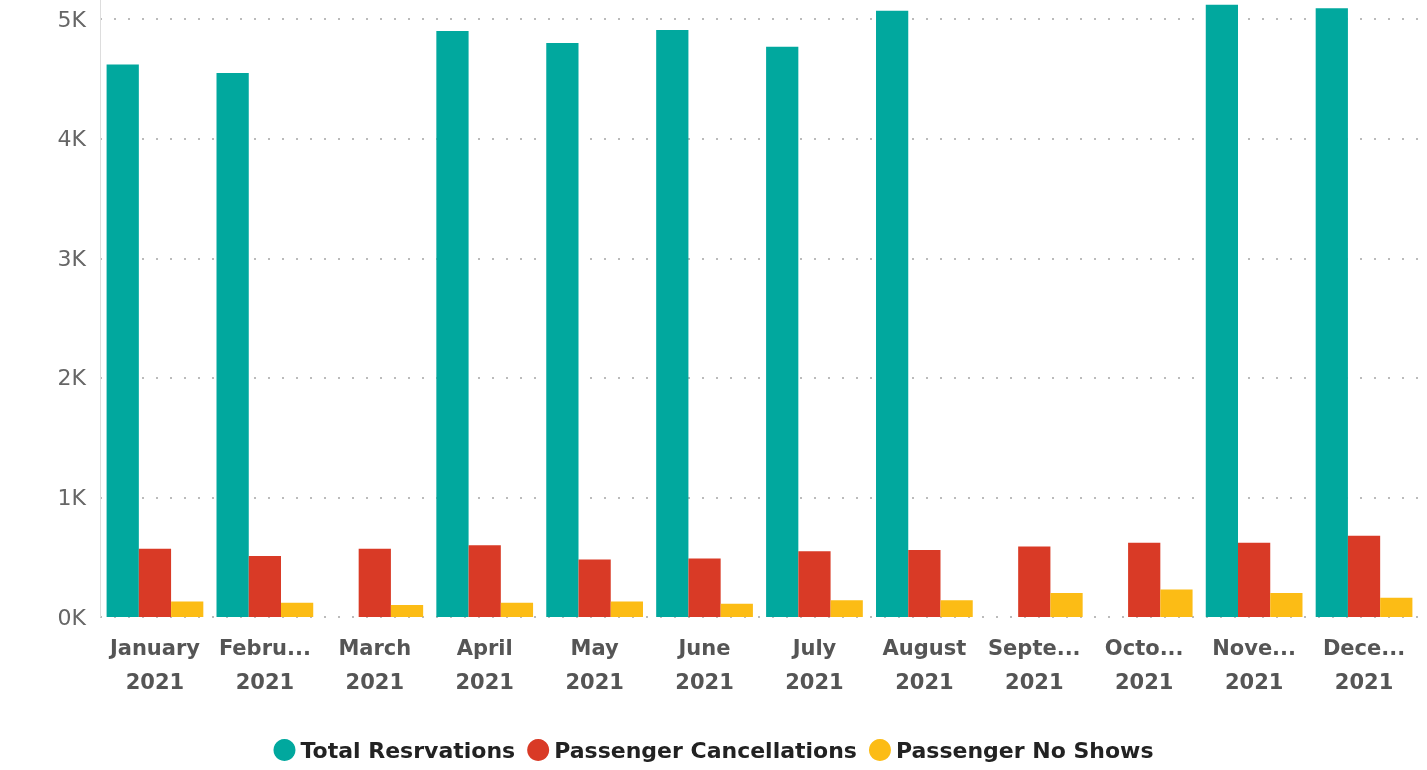  What do you see at coordinates (1144, 665) in the screenshot?
I see `x-tick-label: Octo... 2021` at bounding box center [1144, 665].